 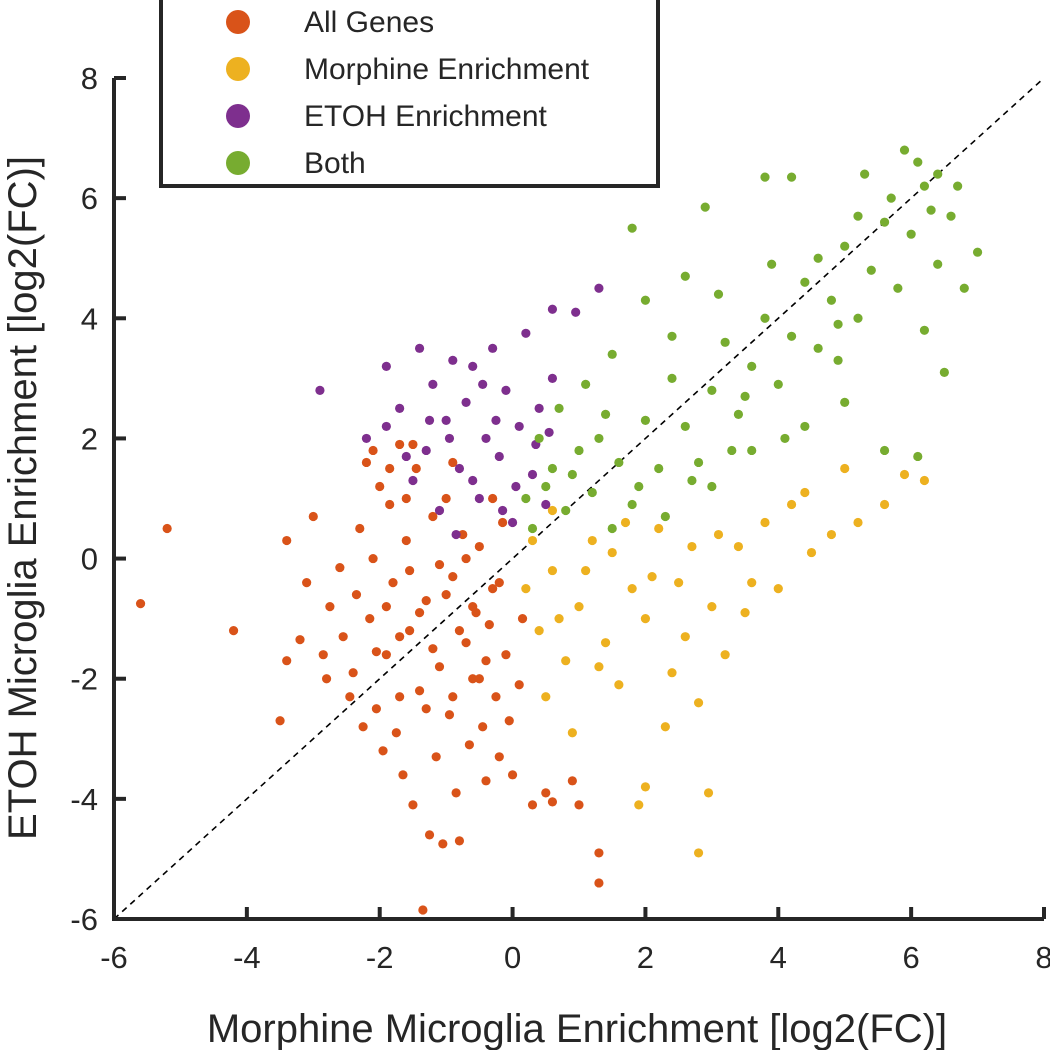 I want to click on y-axis-ticks: -6 -4 -2 0 2 4 6 8, so click(x=98, y=499).